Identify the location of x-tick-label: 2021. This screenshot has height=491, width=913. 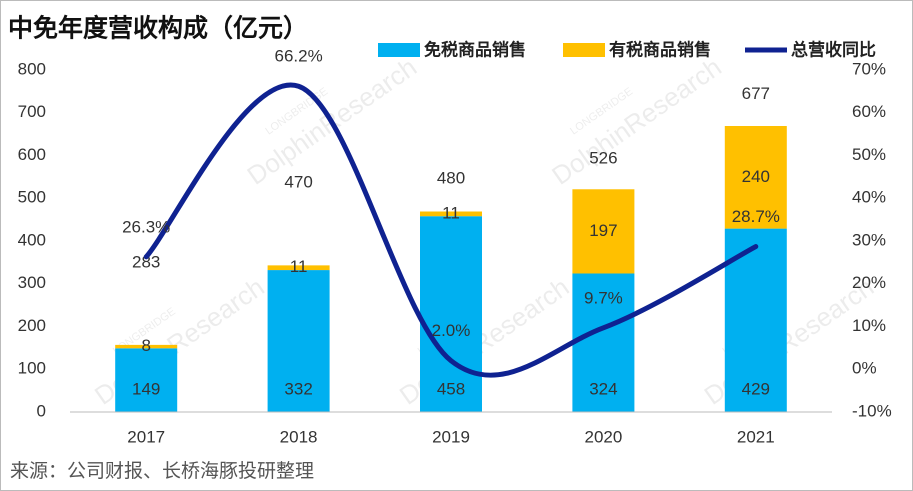
(756, 436).